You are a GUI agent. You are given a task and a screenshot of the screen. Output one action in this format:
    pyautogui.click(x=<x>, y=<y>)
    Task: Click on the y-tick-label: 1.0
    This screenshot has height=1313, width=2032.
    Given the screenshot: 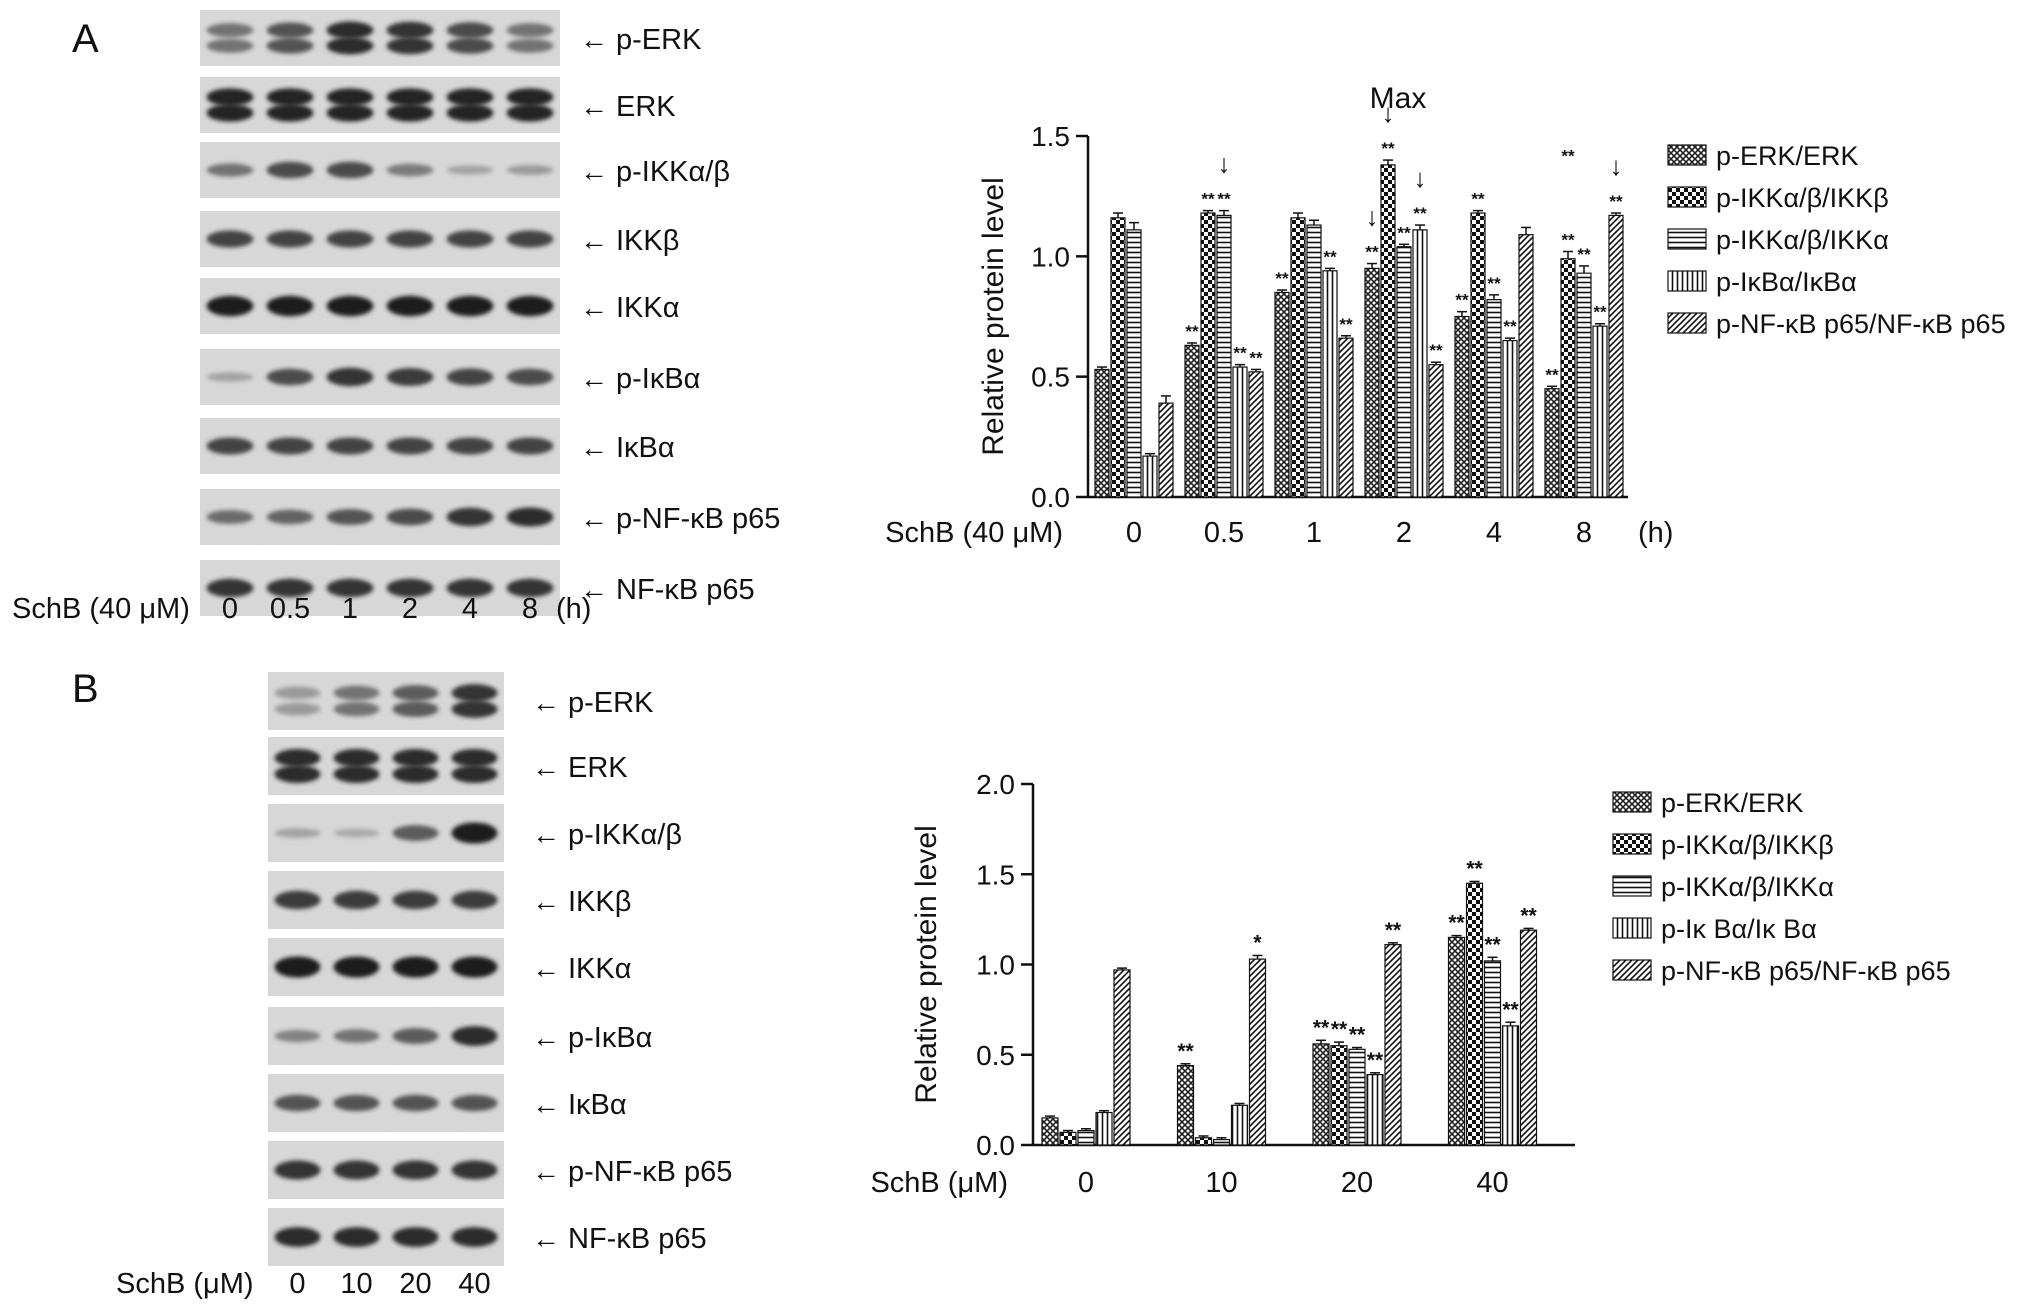 What is the action you would take?
    pyautogui.click(x=995, y=965)
    